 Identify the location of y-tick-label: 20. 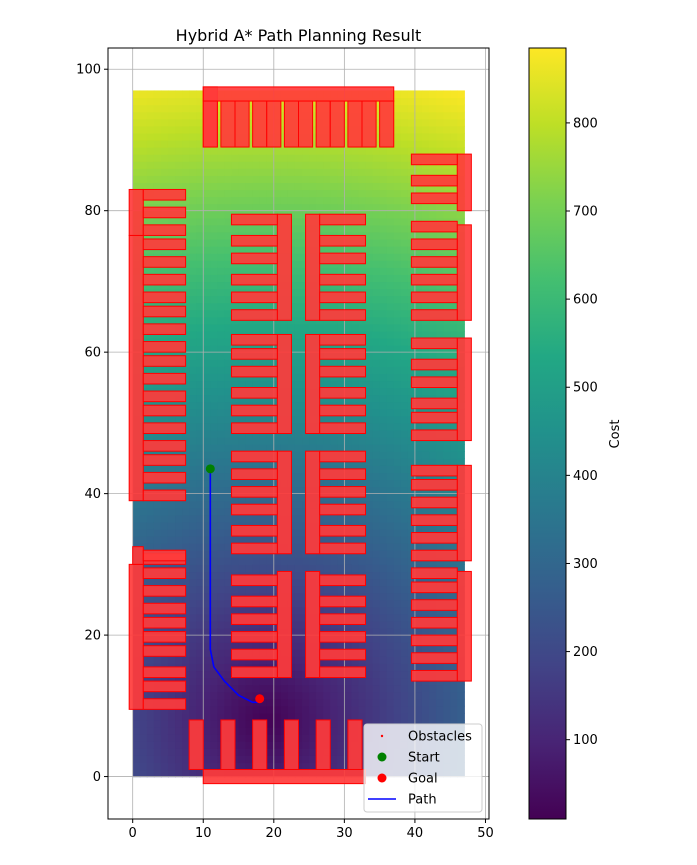
(92, 636).